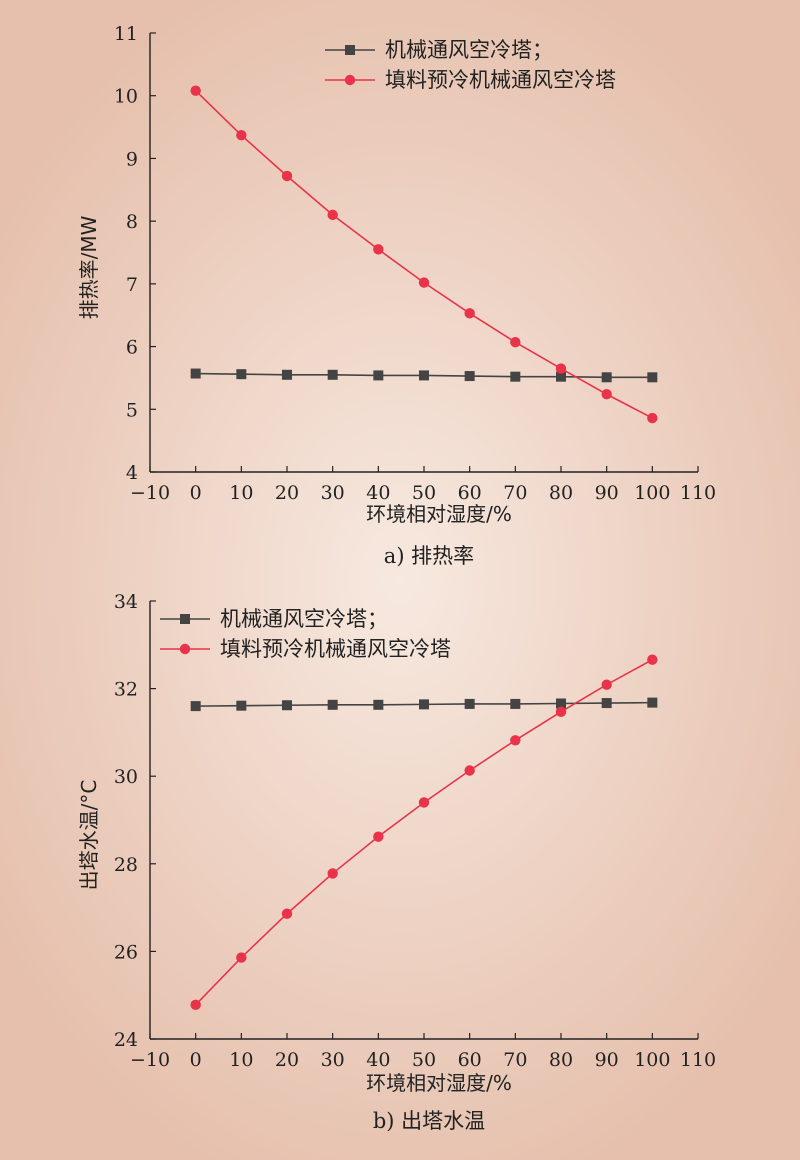 This screenshot has width=800, height=1160. What do you see at coordinates (561, 1060) in the screenshot?
I see `chart2-x-tick-label: 80` at bounding box center [561, 1060].